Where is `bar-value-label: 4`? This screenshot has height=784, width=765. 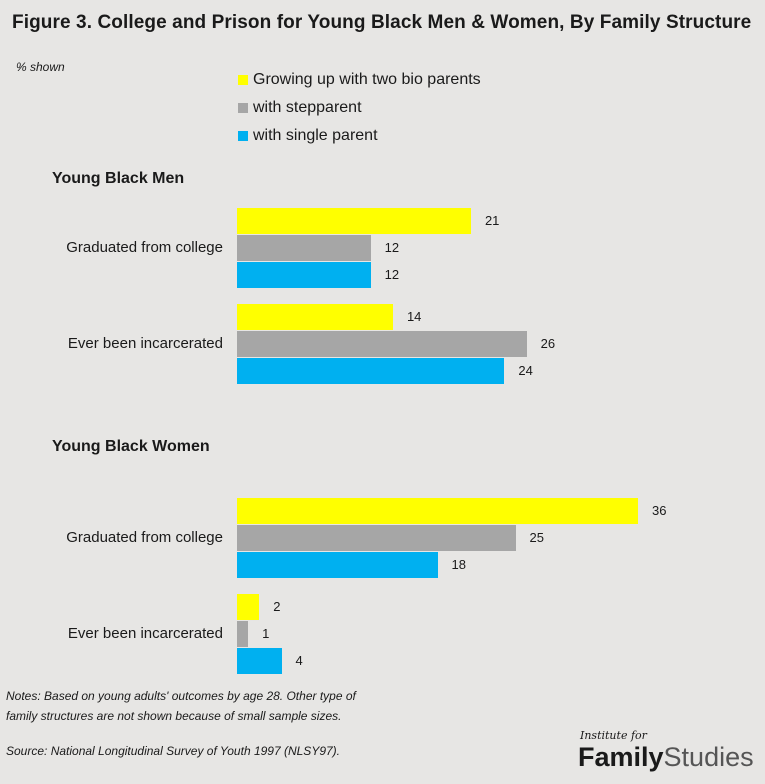 bar-value-label: 4 is located at coordinates (299, 660).